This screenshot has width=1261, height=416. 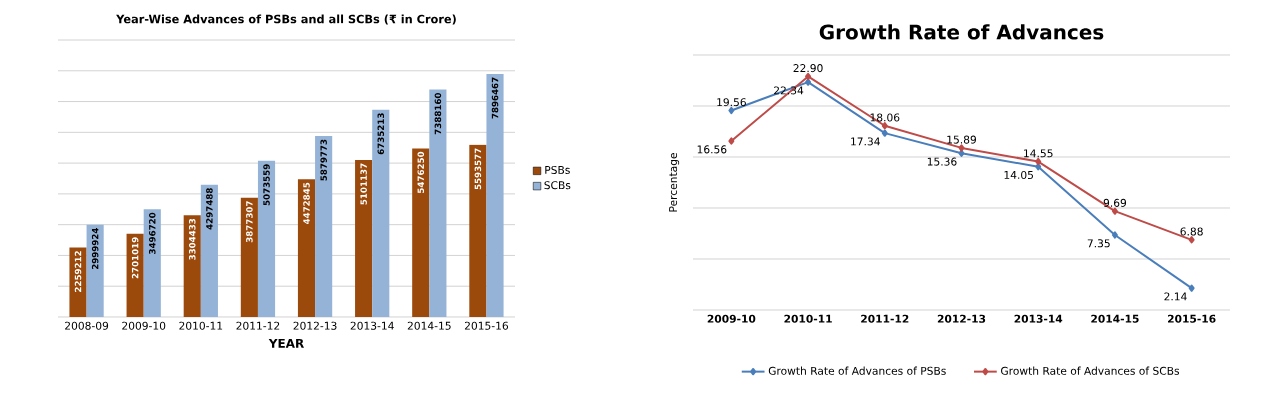 I want to click on data-label: 5073559, so click(x=266, y=185).